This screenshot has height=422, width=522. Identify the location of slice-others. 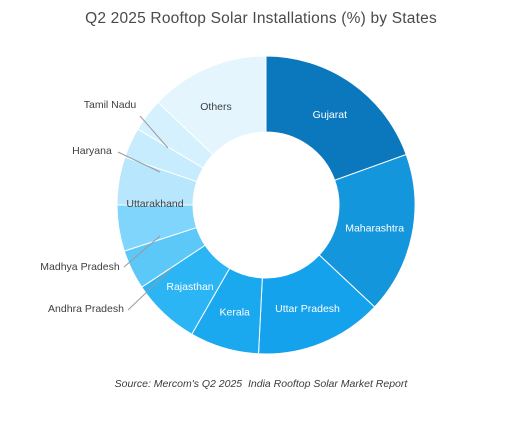
(212, 105).